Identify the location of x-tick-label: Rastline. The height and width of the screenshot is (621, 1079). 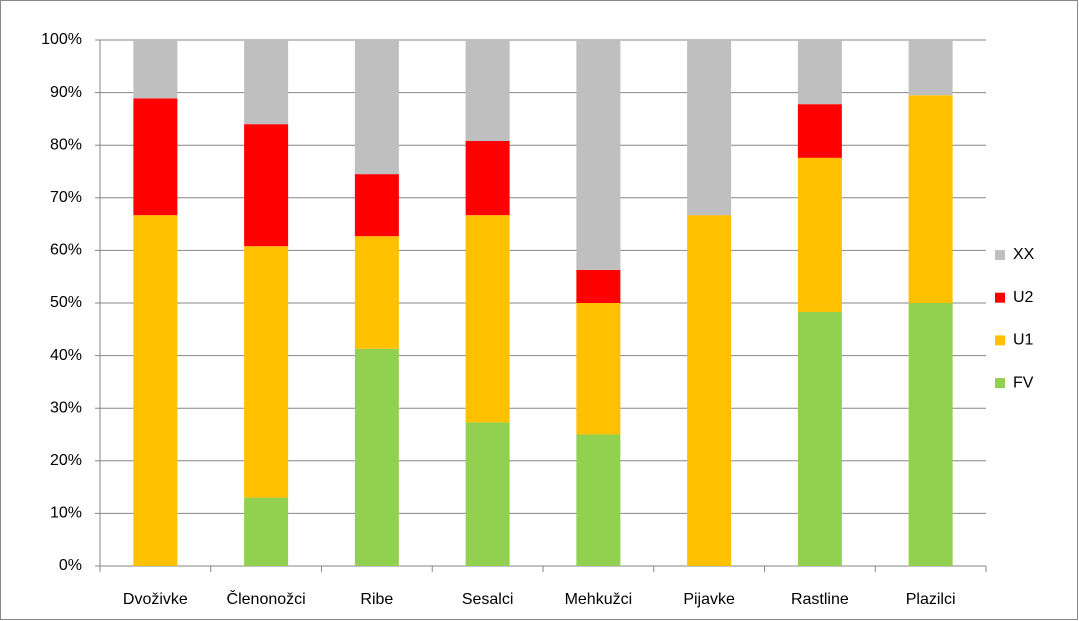
(820, 599).